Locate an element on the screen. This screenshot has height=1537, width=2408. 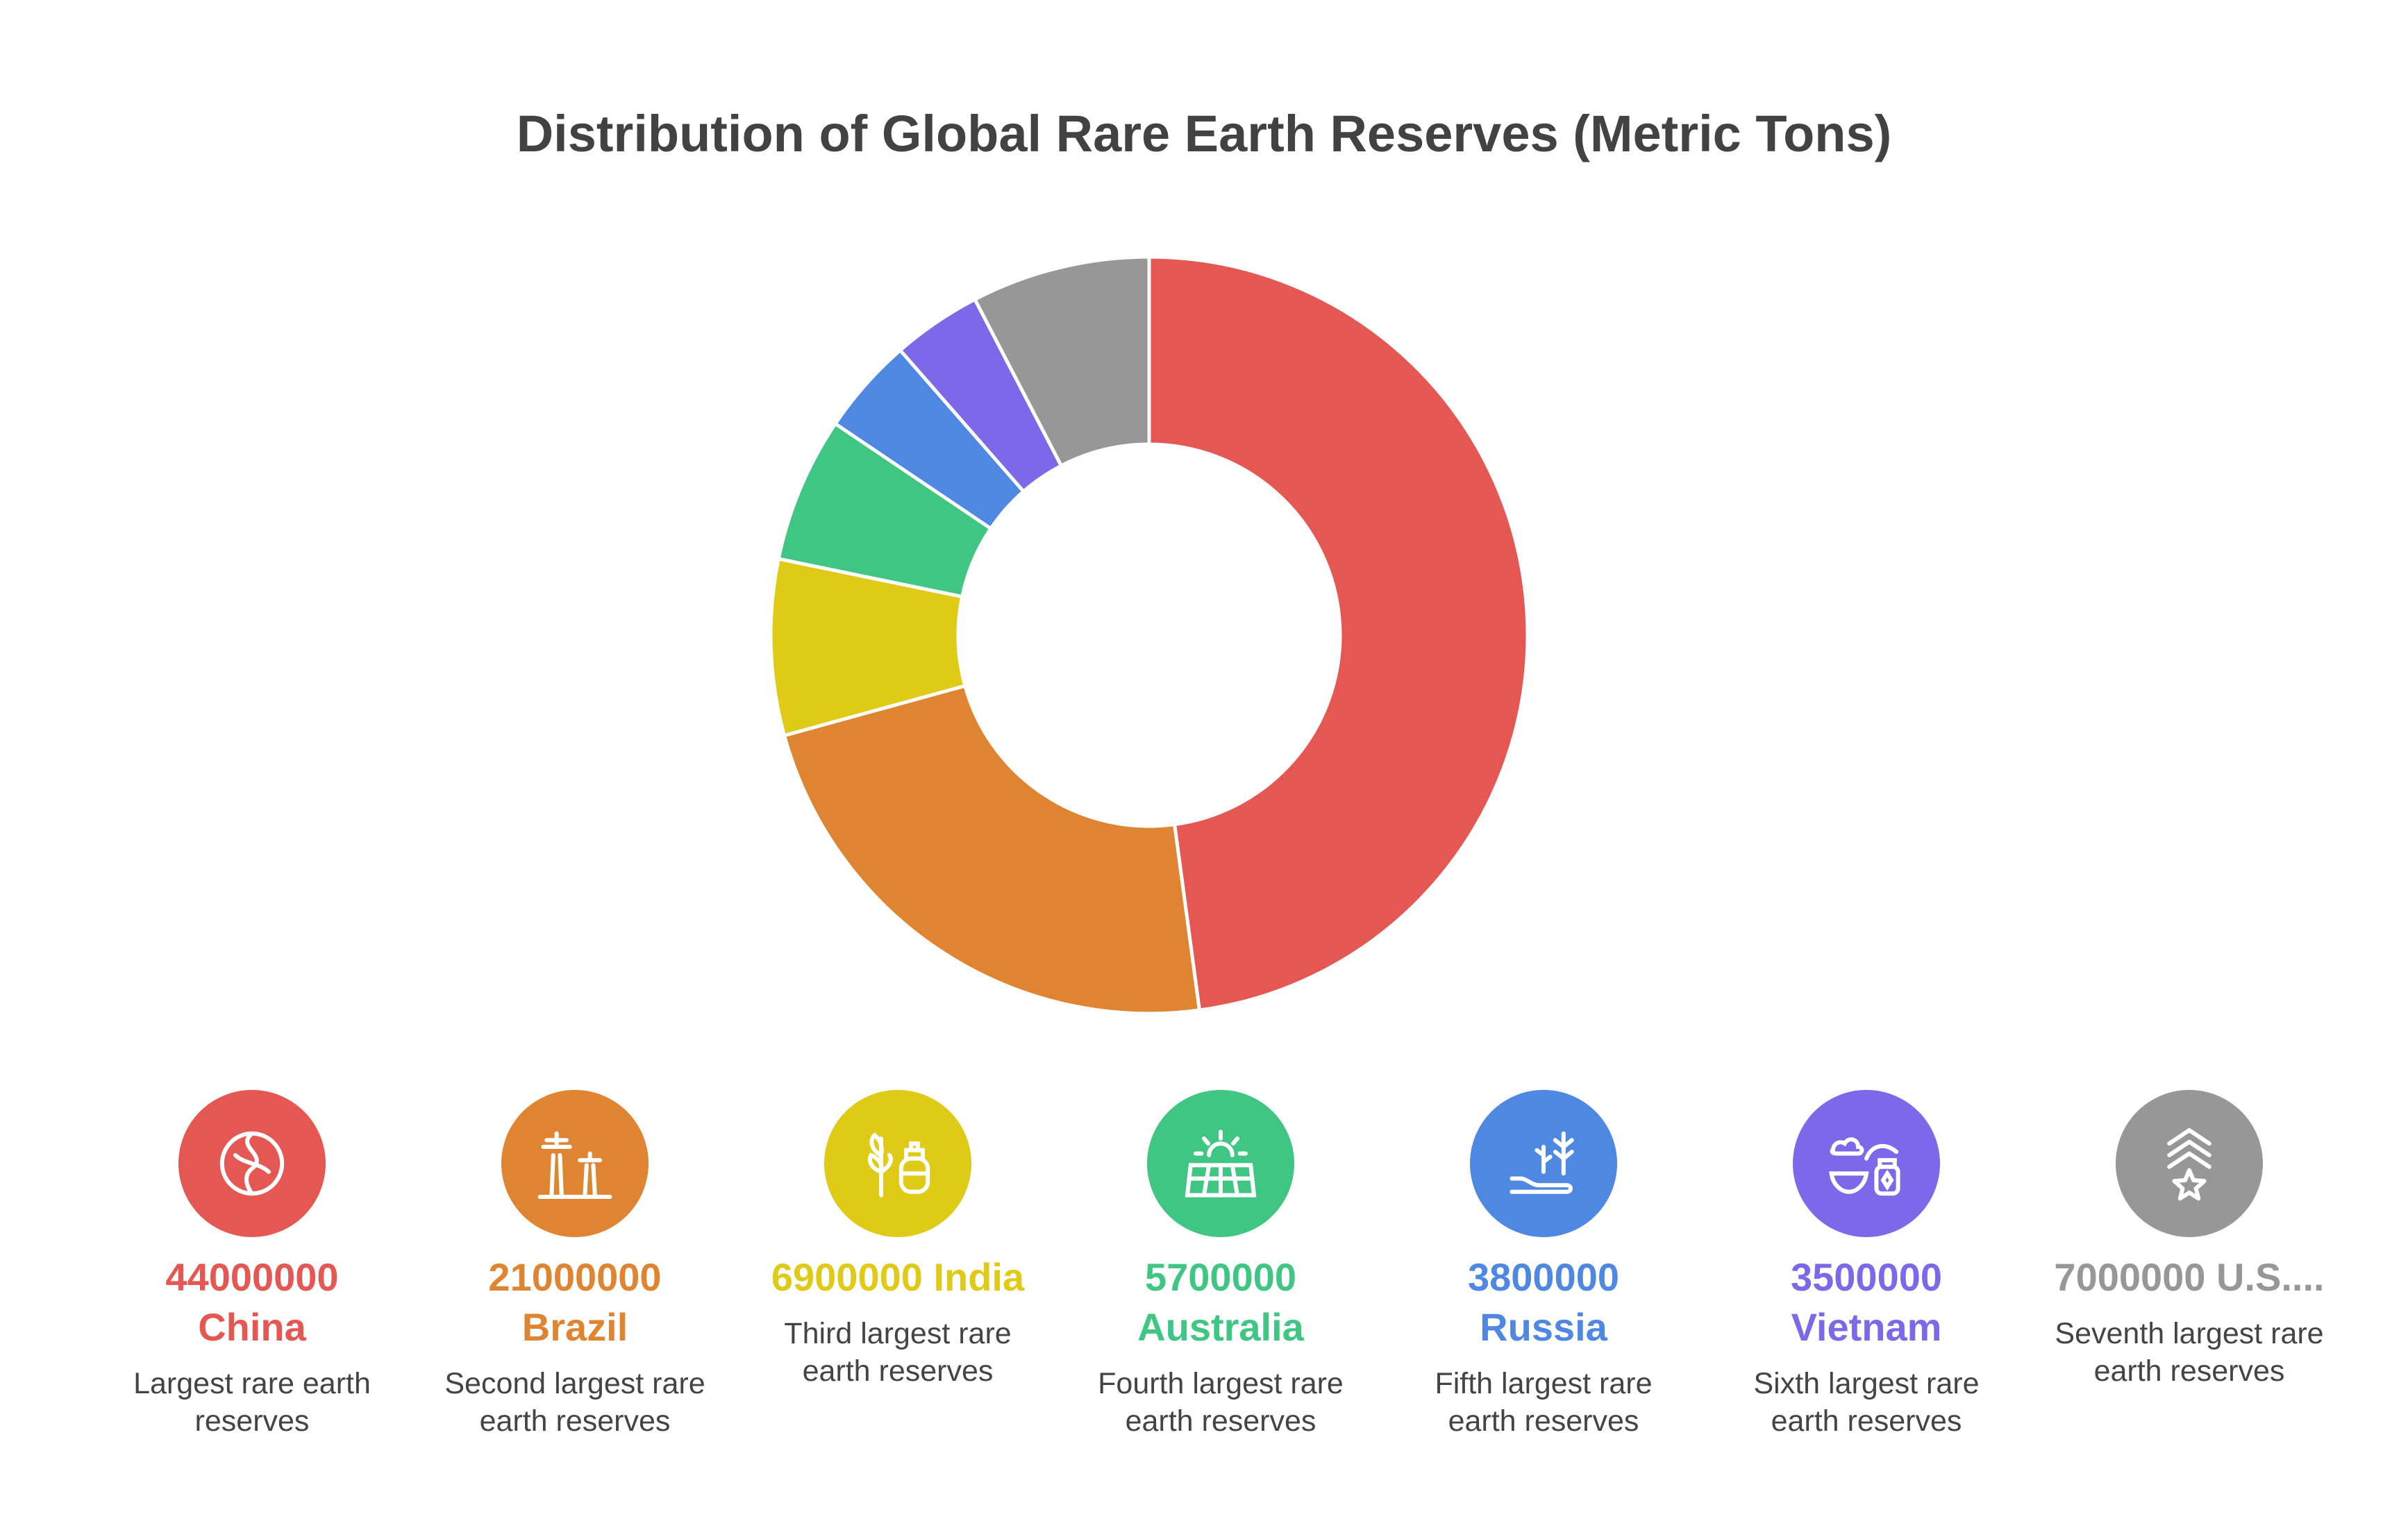
legend-description: Third largest rare earth reserves is located at coordinates (898, 1352).